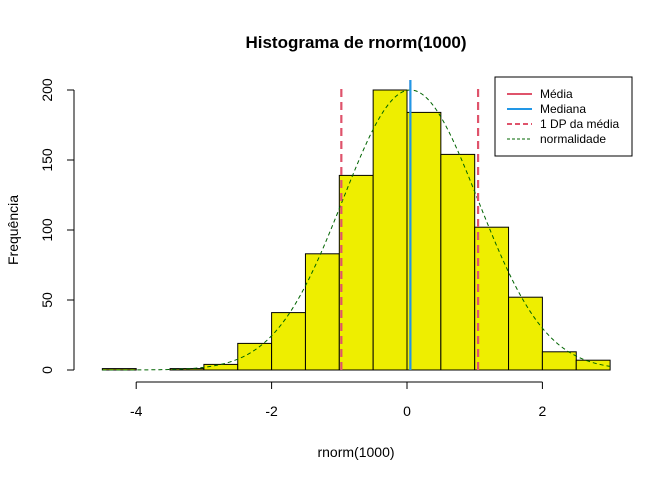  Describe the element at coordinates (355, 42) in the screenshot. I see `chart-title: Histograma de rnorm(1000)` at that location.